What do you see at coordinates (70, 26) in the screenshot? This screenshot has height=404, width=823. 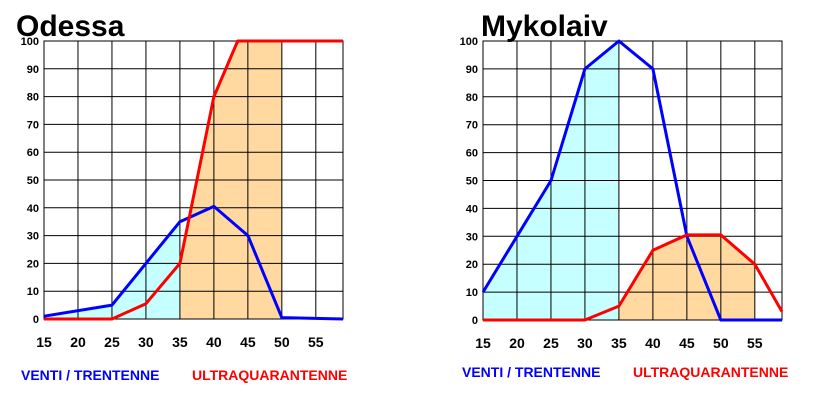 I see `chart-title: Odessa` at bounding box center [70, 26].